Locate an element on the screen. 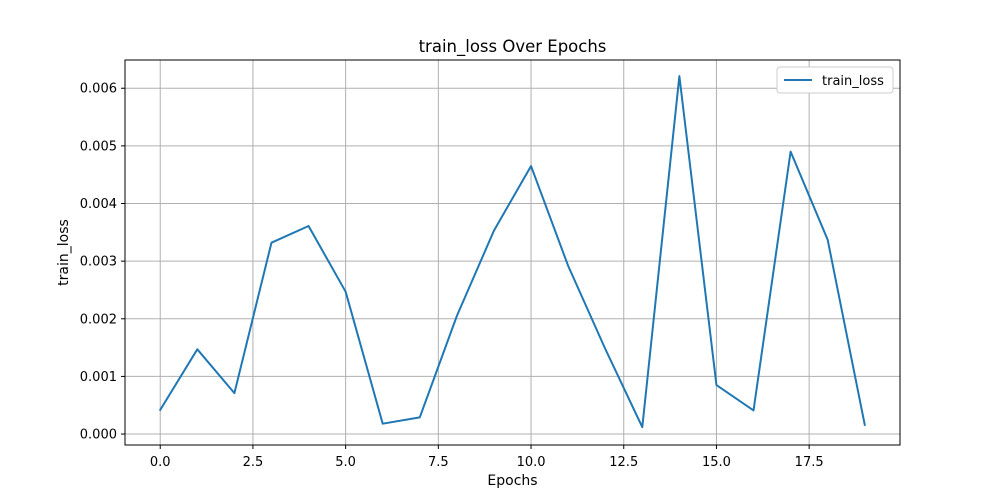 The height and width of the screenshot is (500, 1000). x-tick-label: 5.0 is located at coordinates (345, 462).